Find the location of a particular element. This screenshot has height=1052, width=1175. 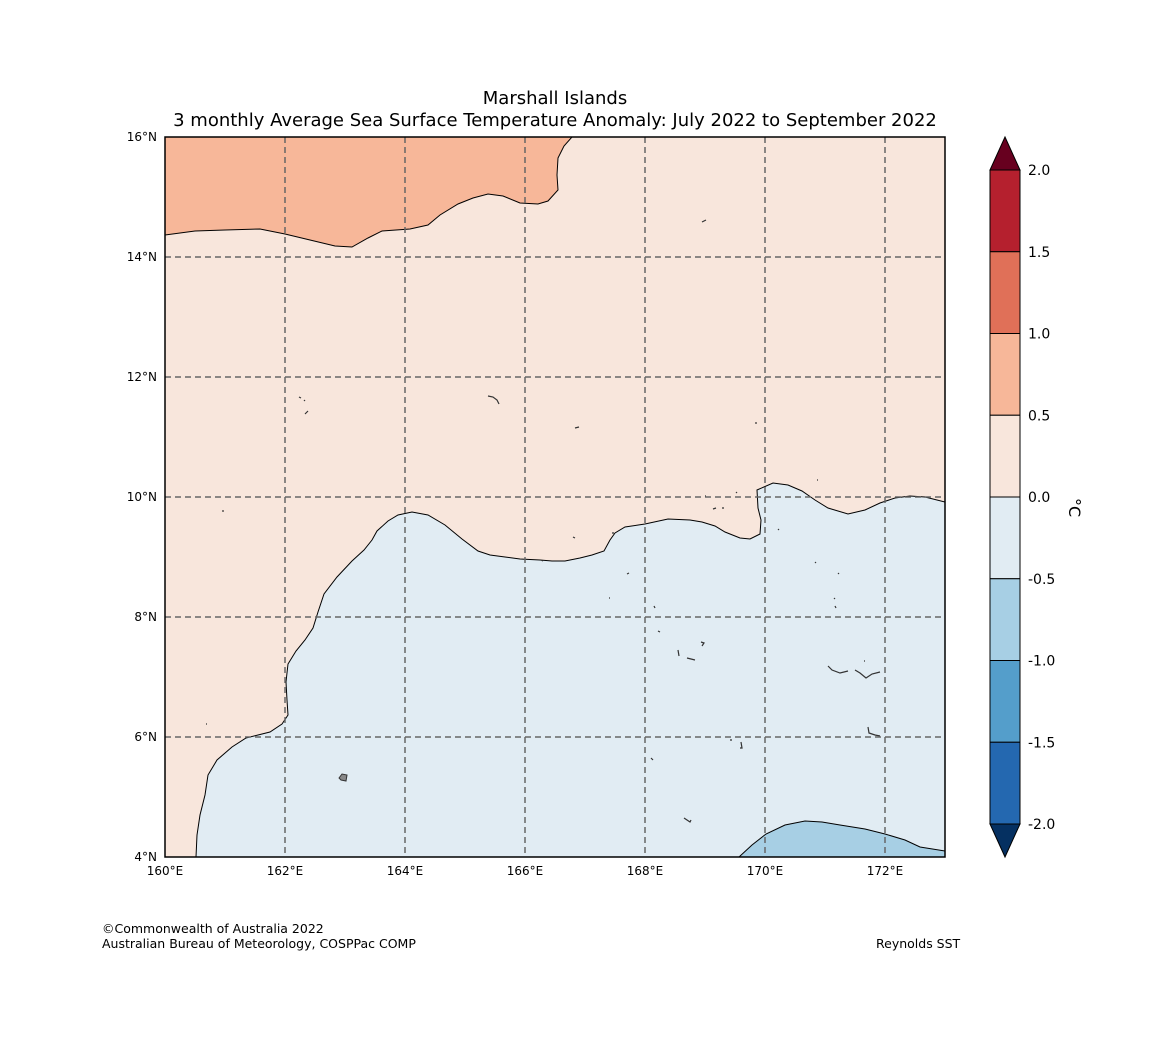

copyright-text: ©Commonwealth of Australia 2022 is located at coordinates (213, 928).